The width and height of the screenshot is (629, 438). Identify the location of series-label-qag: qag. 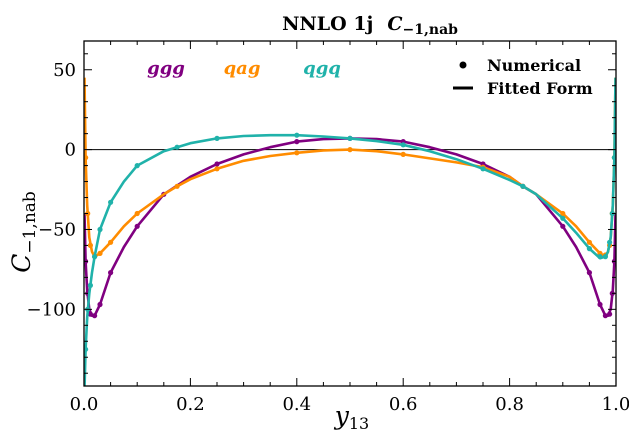
(242, 68).